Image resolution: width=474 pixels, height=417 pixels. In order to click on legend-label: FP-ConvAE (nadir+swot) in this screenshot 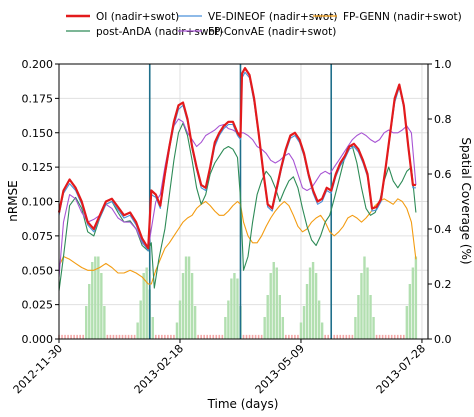, I will do `click(272, 32)`.